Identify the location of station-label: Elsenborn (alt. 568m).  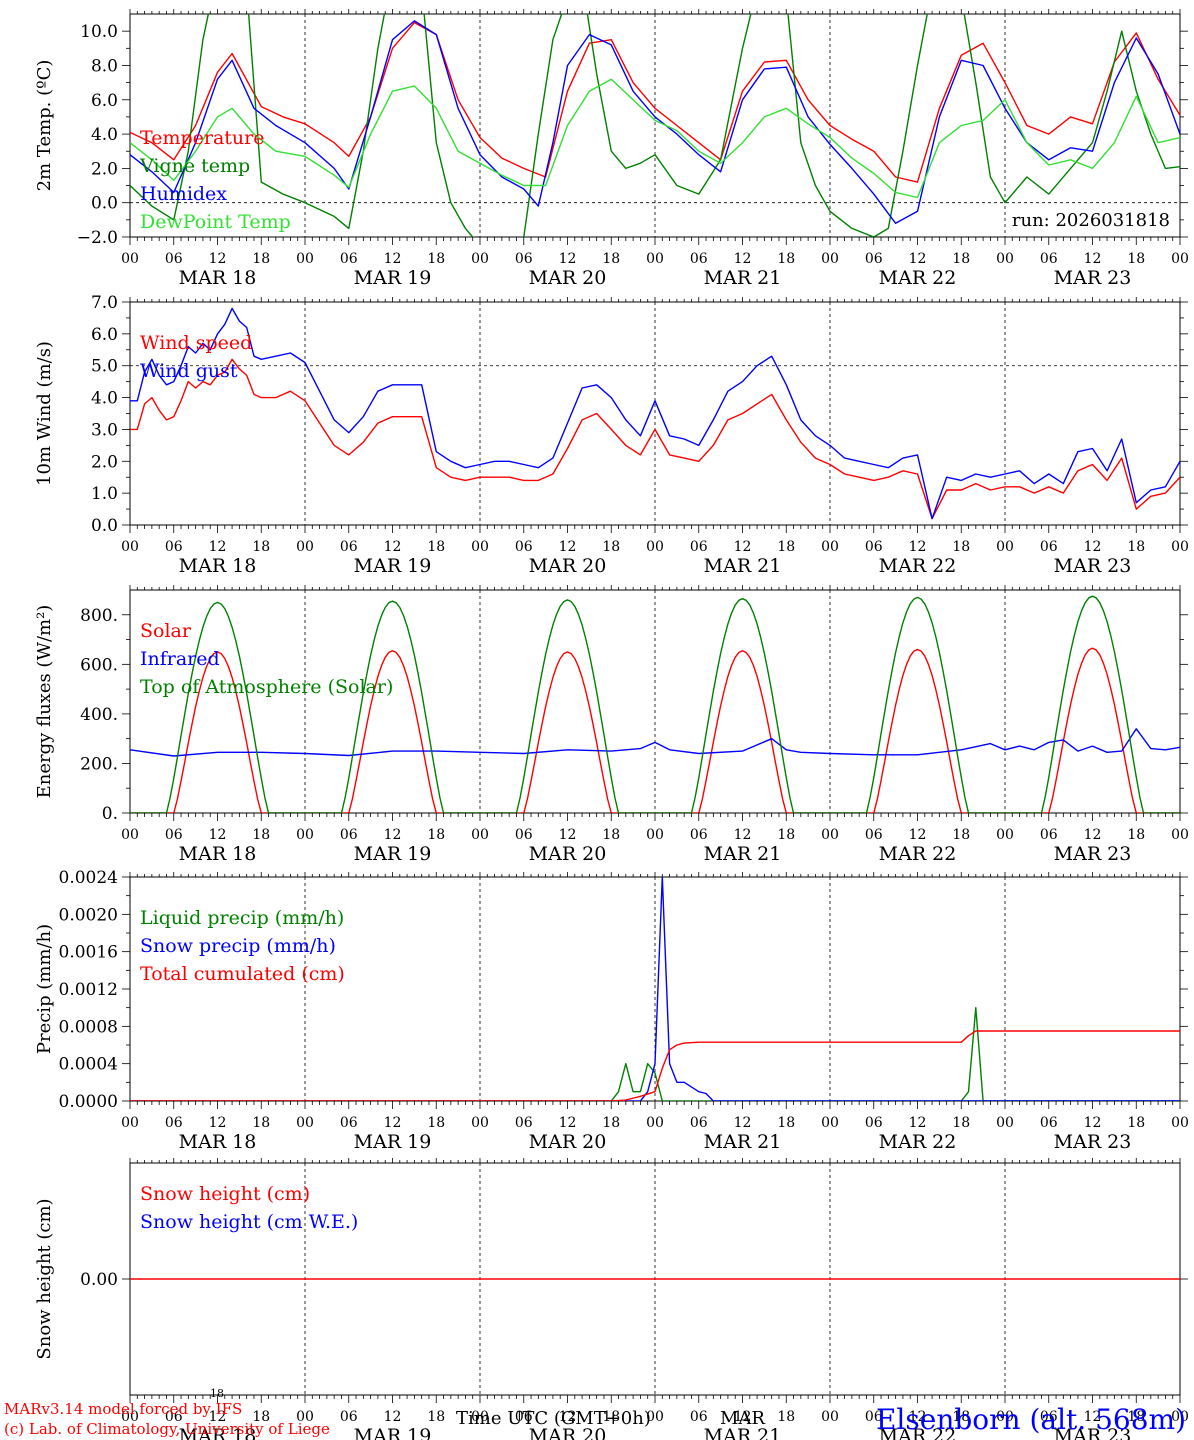
(1031, 1419).